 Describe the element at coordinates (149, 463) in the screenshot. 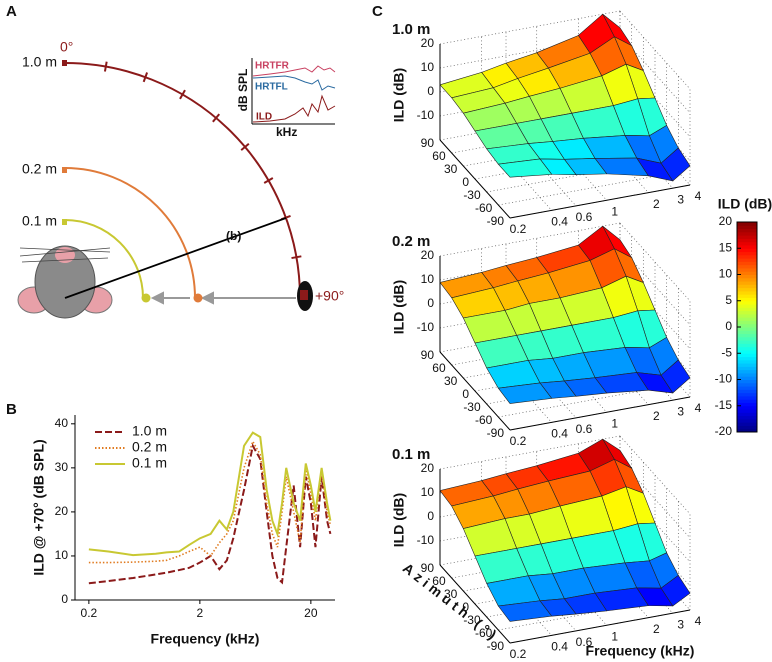

I see `legend-label: 0.1 m` at that location.